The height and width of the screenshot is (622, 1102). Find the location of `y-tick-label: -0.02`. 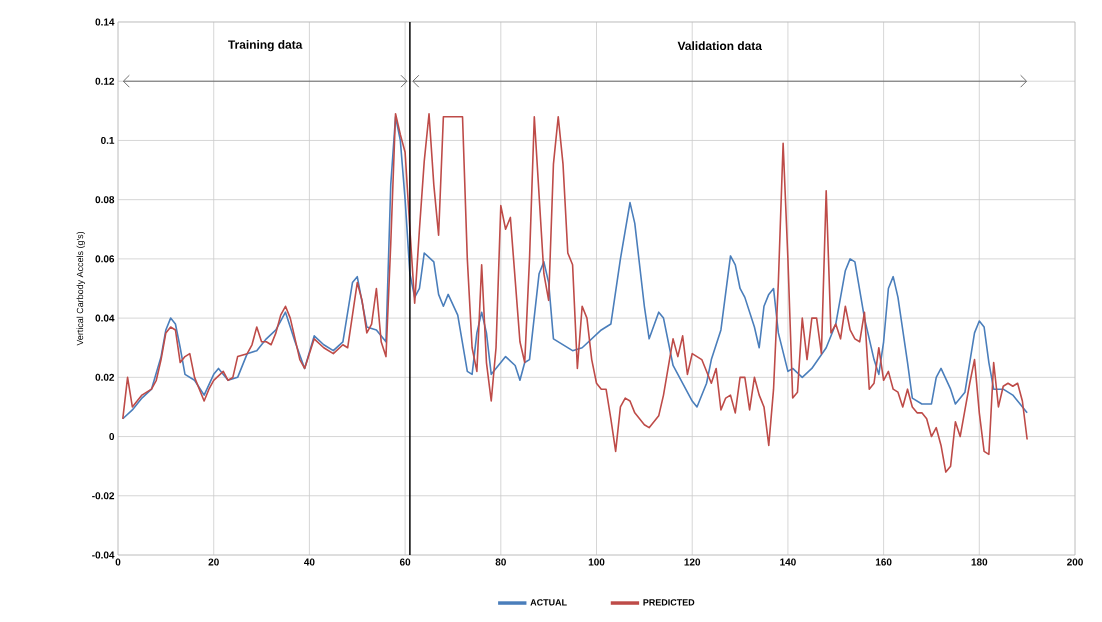

y-tick-label: -0.02 is located at coordinates (103, 496).